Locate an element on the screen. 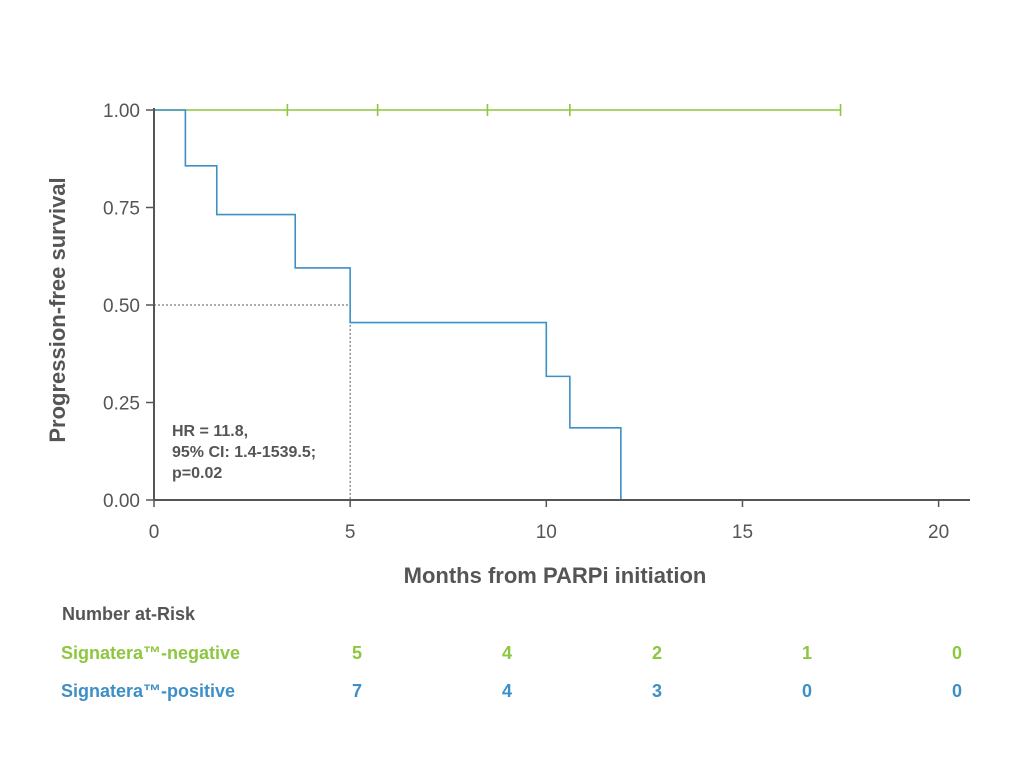 The width and height of the screenshot is (1024, 768). risk-table-title: Number at-Risk is located at coordinates (129, 614).